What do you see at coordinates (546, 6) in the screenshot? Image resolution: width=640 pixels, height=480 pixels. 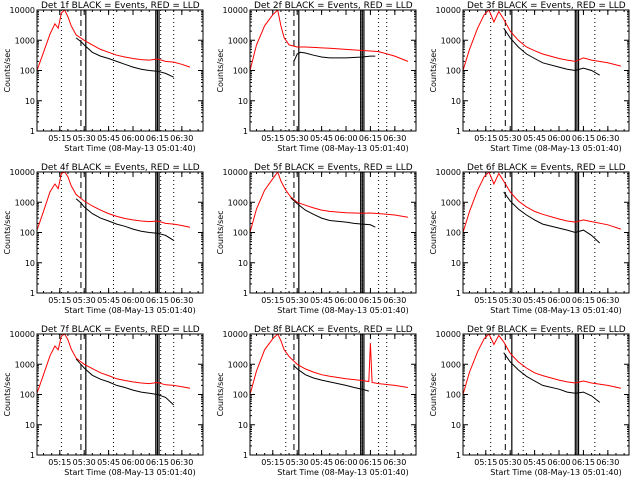 I see `panel-title: Det 3f BLACK = Events, RED = LLD` at bounding box center [546, 6].